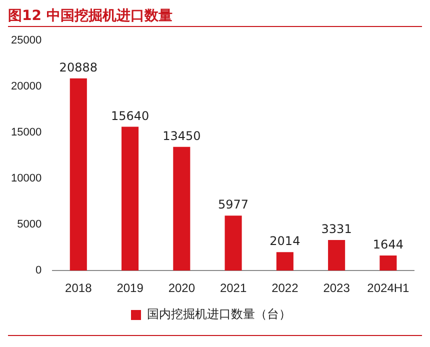  What do you see at coordinates (388, 288) in the screenshot?
I see `x-tick-label: 2024H1` at bounding box center [388, 288].